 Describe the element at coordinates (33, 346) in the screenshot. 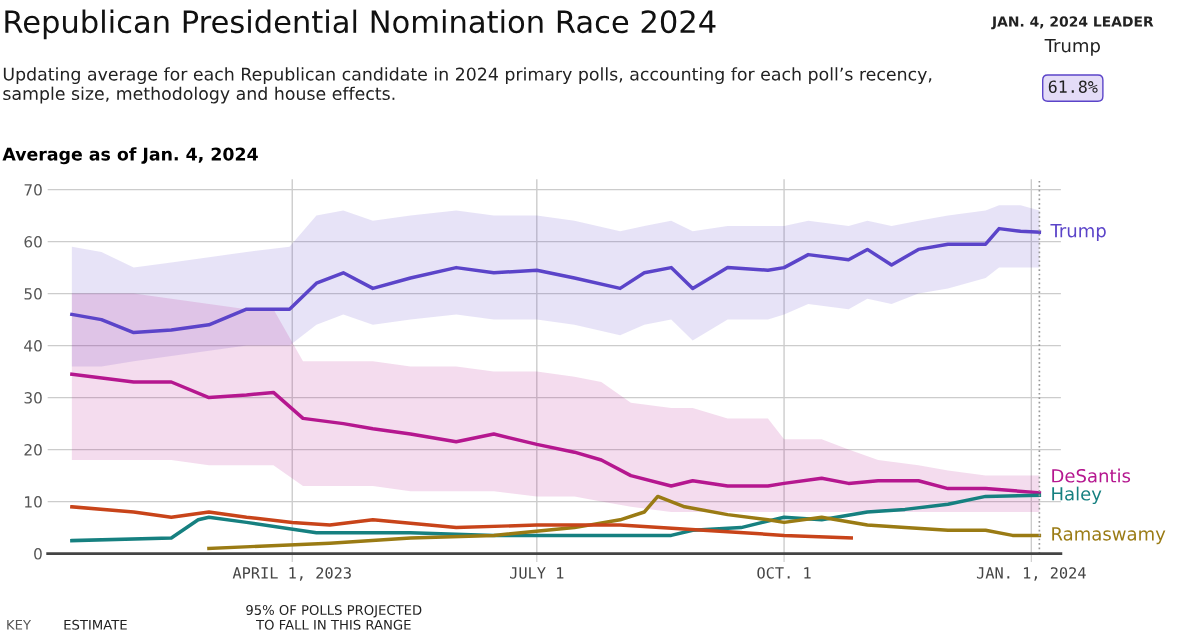

I see `y-tick-label: 40` at that location.